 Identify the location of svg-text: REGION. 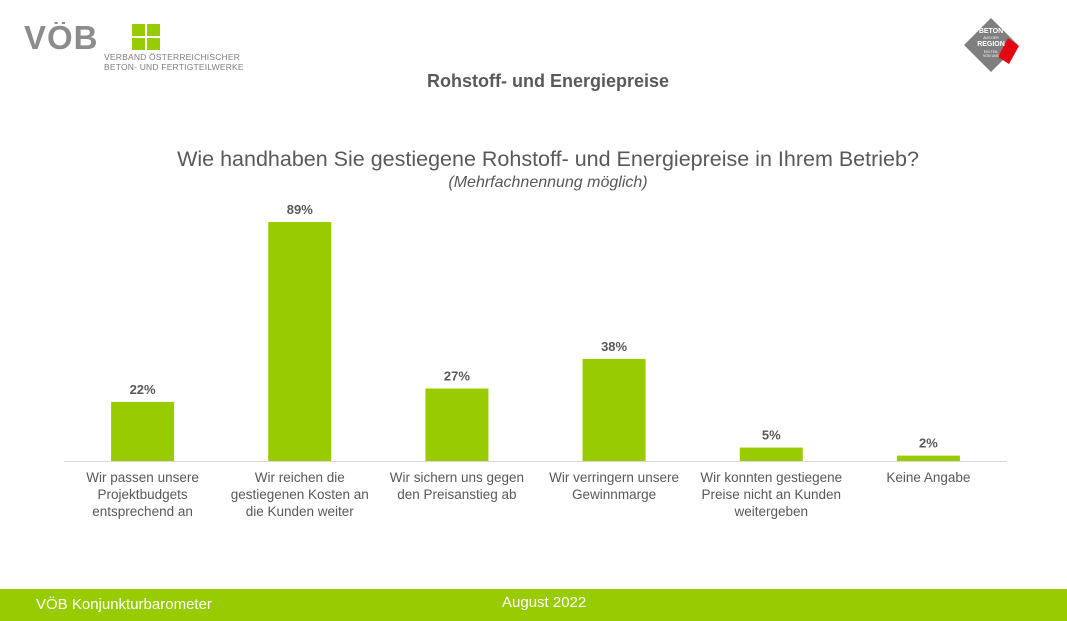
(991, 44).